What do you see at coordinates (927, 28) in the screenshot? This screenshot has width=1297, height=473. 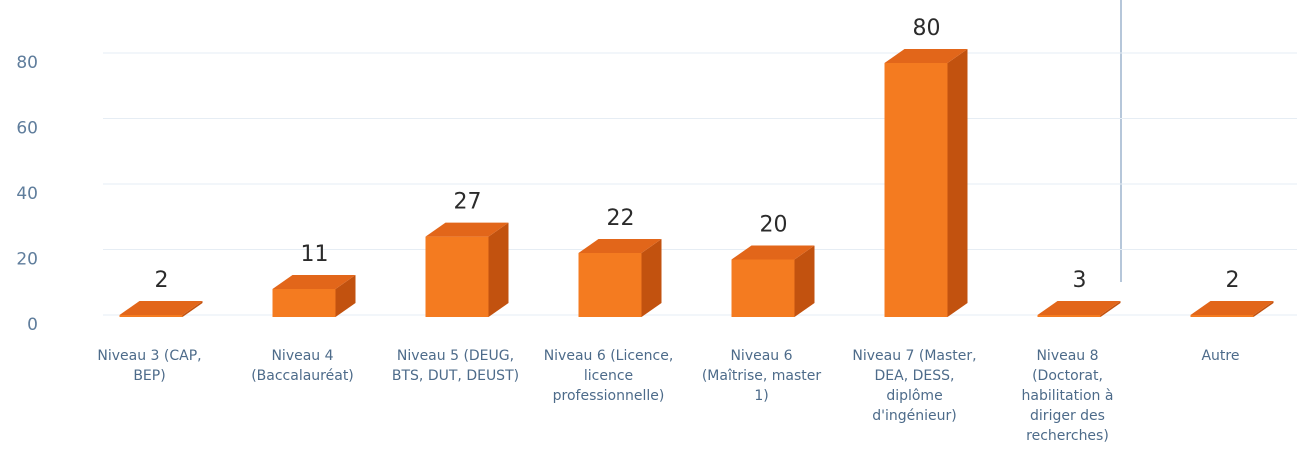 I see `value-label: 80` at bounding box center [927, 28].